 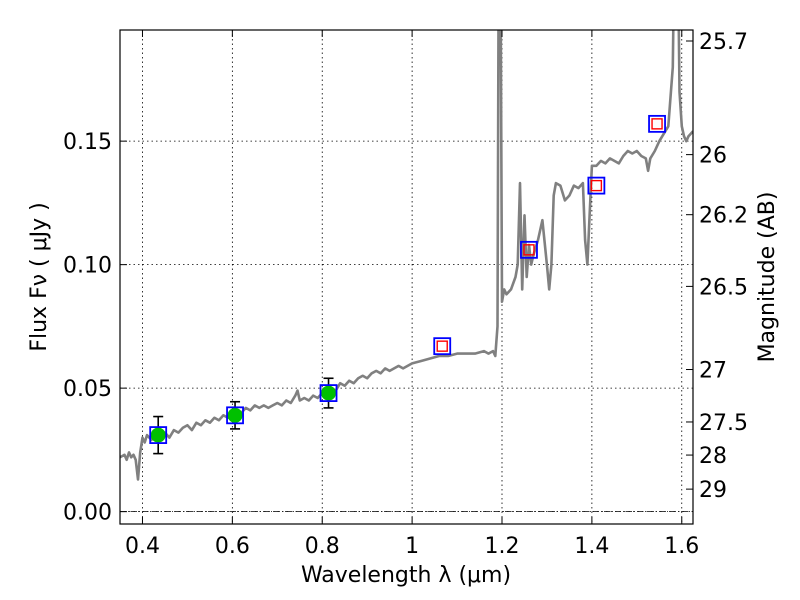 What do you see at coordinates (87, 389) in the screenshot?
I see `y-tick-label: 0.05` at bounding box center [87, 389].